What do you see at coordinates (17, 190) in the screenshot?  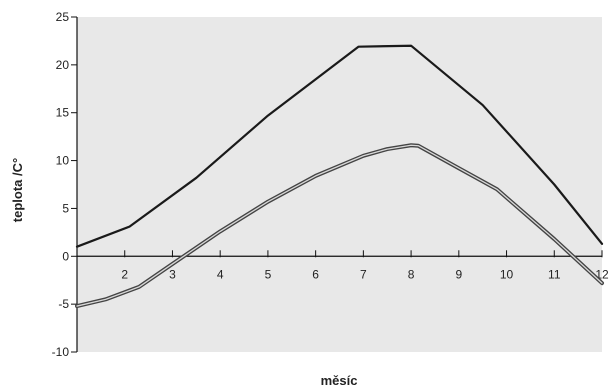 I see `y-axis-title: teplota /C°` at bounding box center [17, 190].